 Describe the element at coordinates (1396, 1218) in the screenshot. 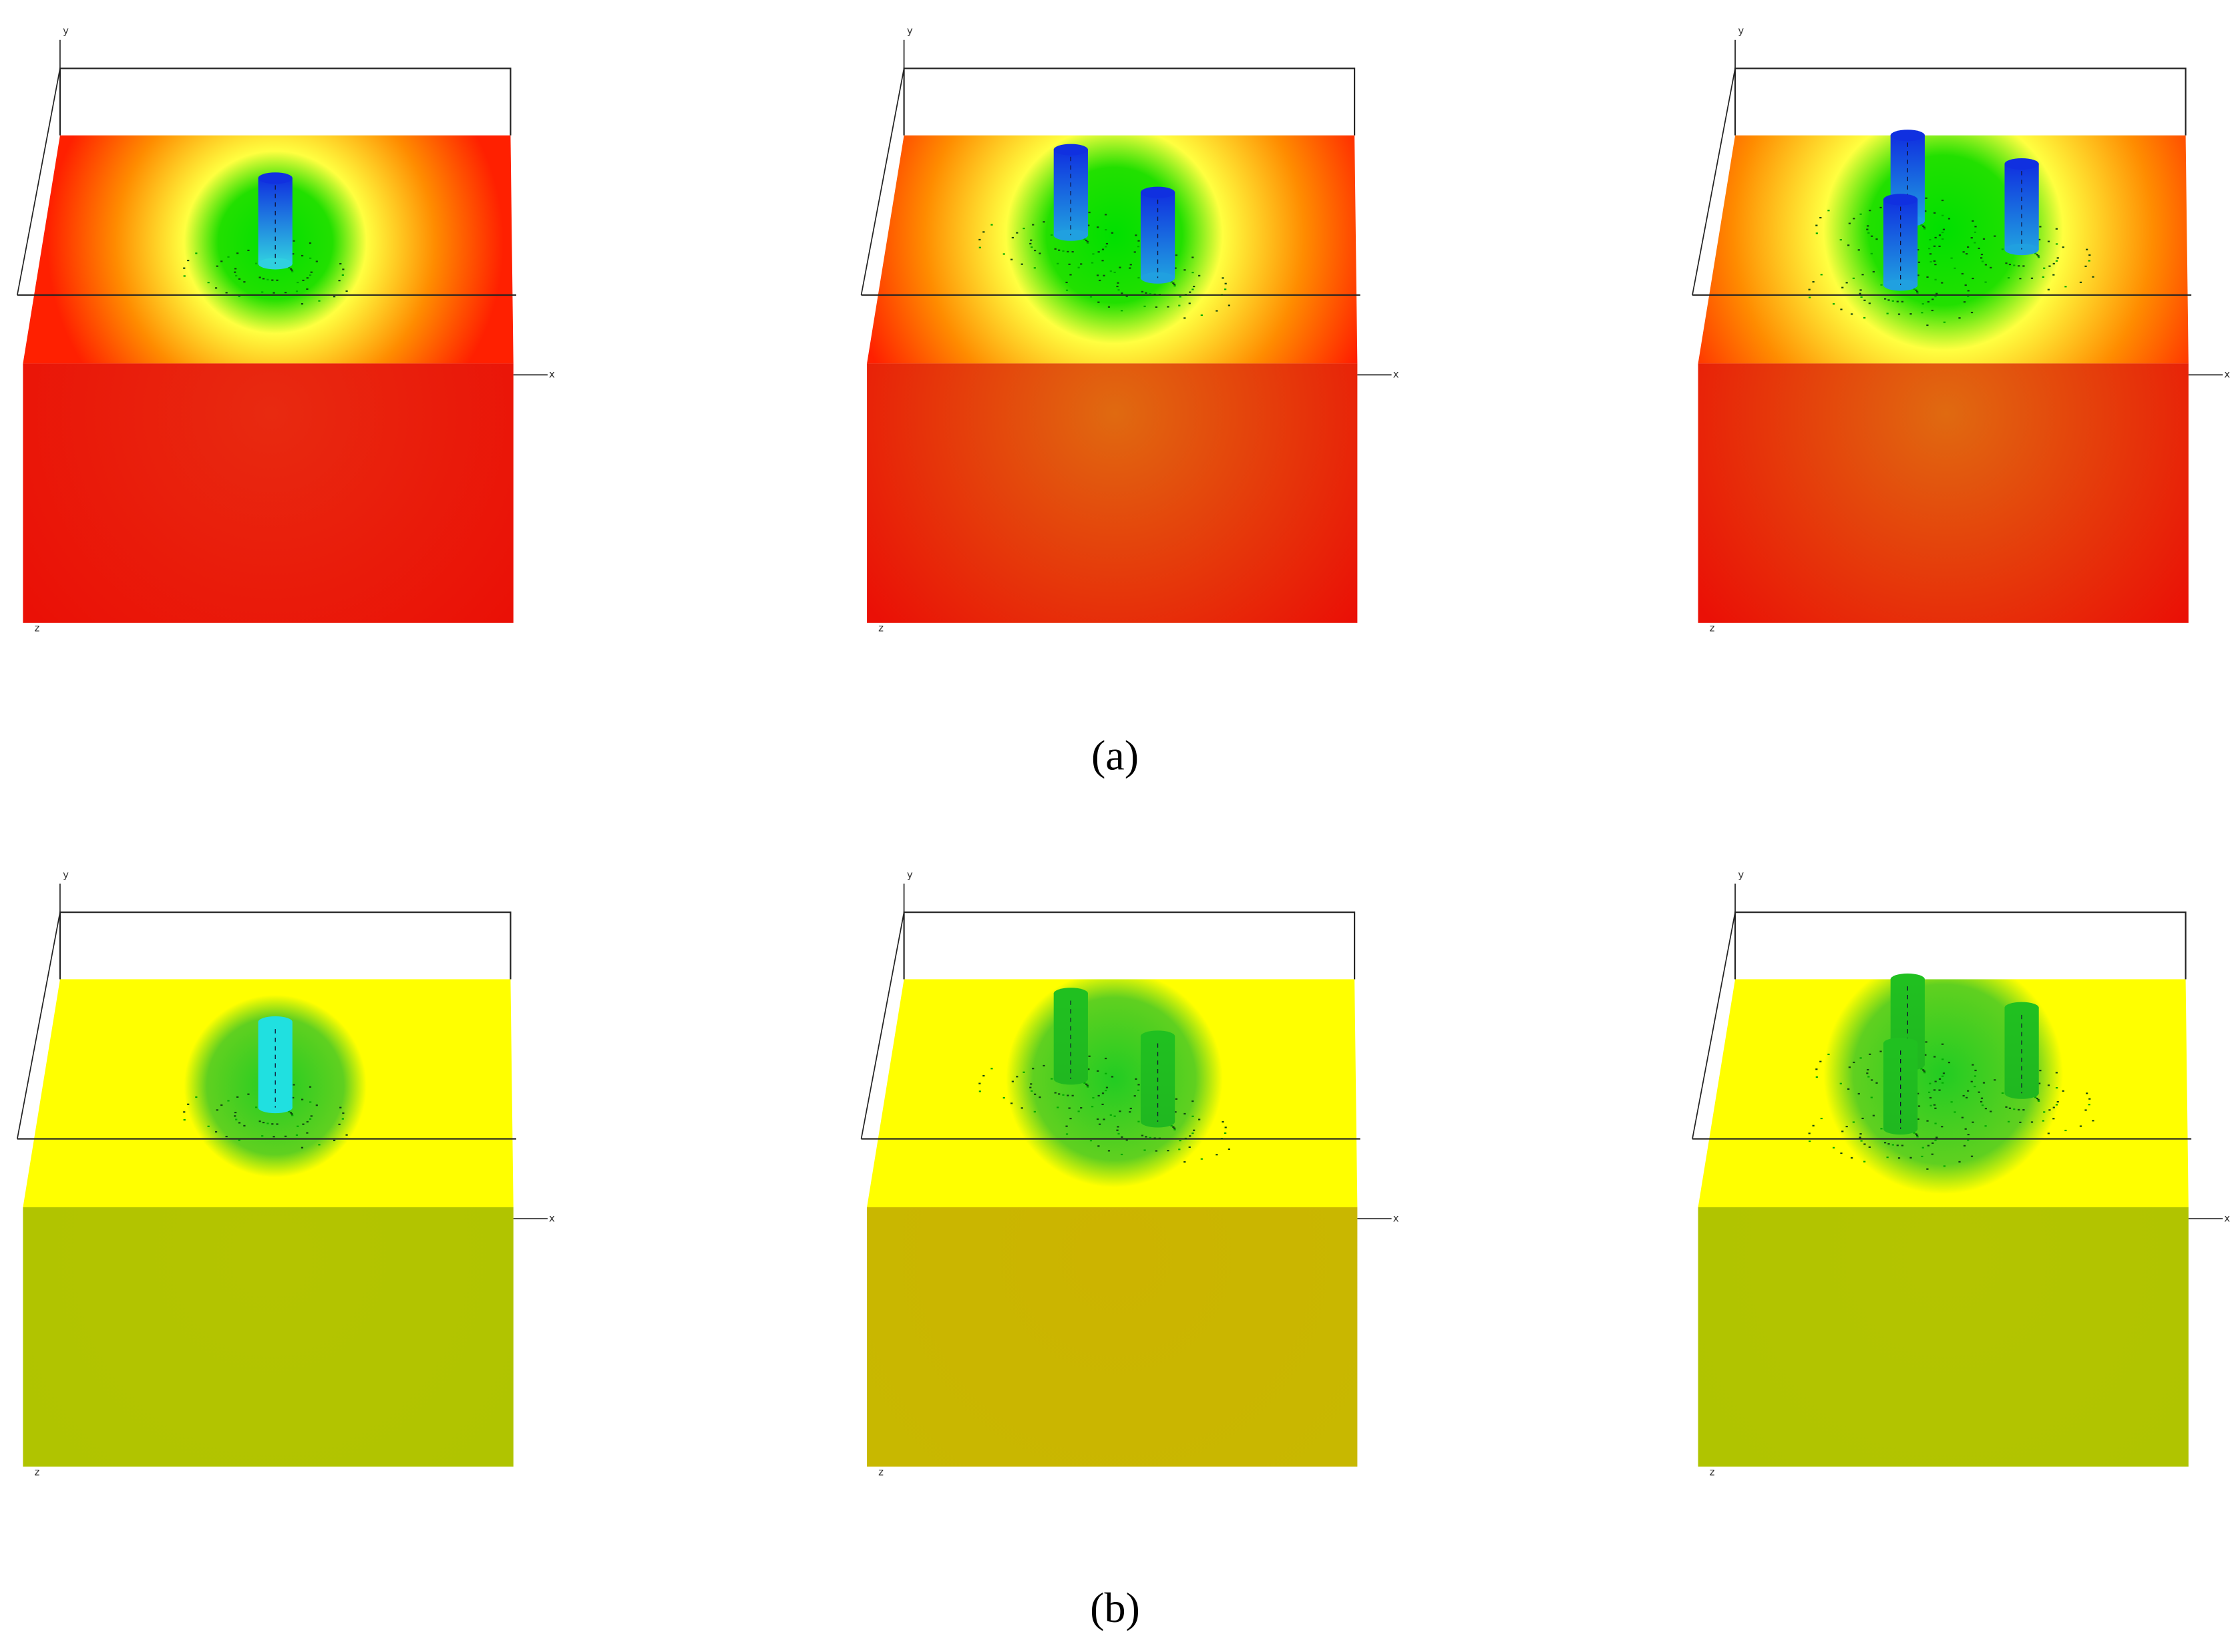

I see `axis-label: x` at that location.